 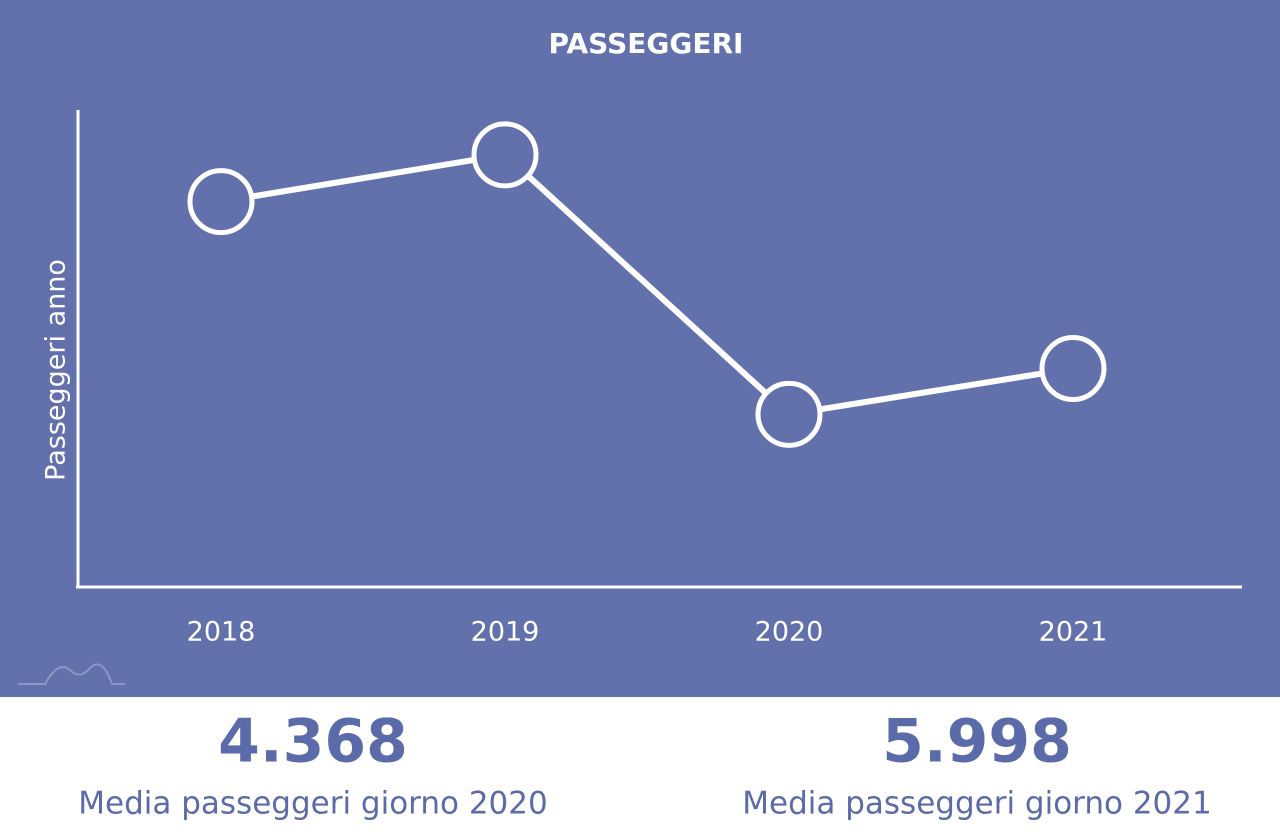 What do you see at coordinates (56, 370) in the screenshot?
I see `y-axis-label: Passeggeri anno` at bounding box center [56, 370].